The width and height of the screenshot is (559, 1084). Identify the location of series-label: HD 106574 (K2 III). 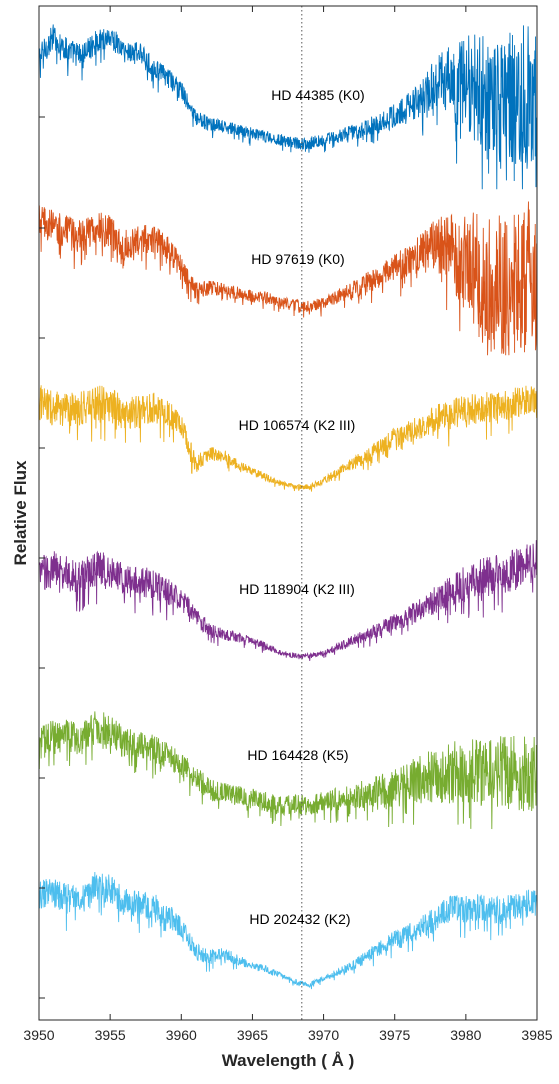
(297, 425).